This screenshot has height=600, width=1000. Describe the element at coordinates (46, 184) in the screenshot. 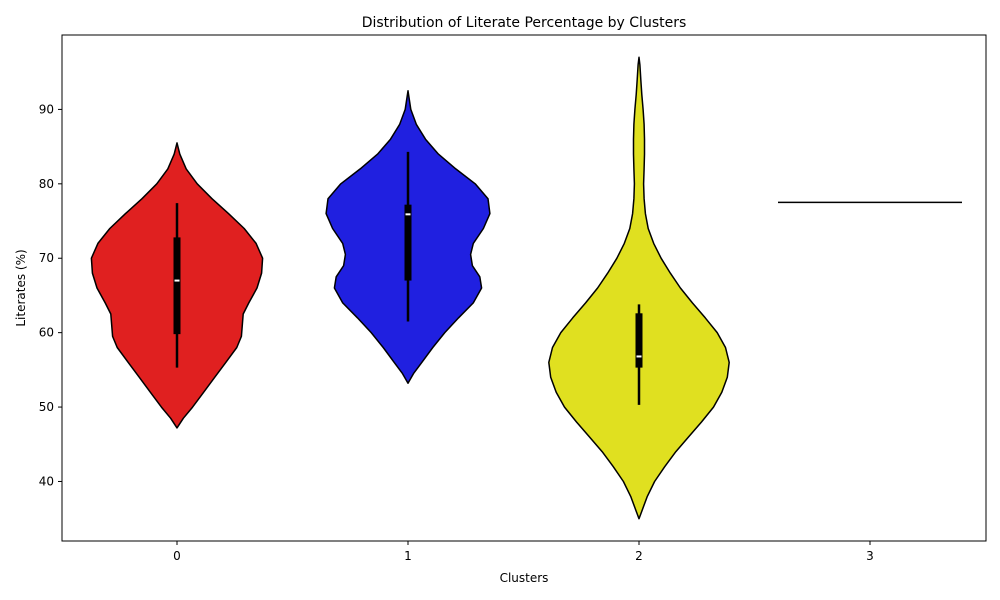

I see `y-tick-label: 80` at that location.